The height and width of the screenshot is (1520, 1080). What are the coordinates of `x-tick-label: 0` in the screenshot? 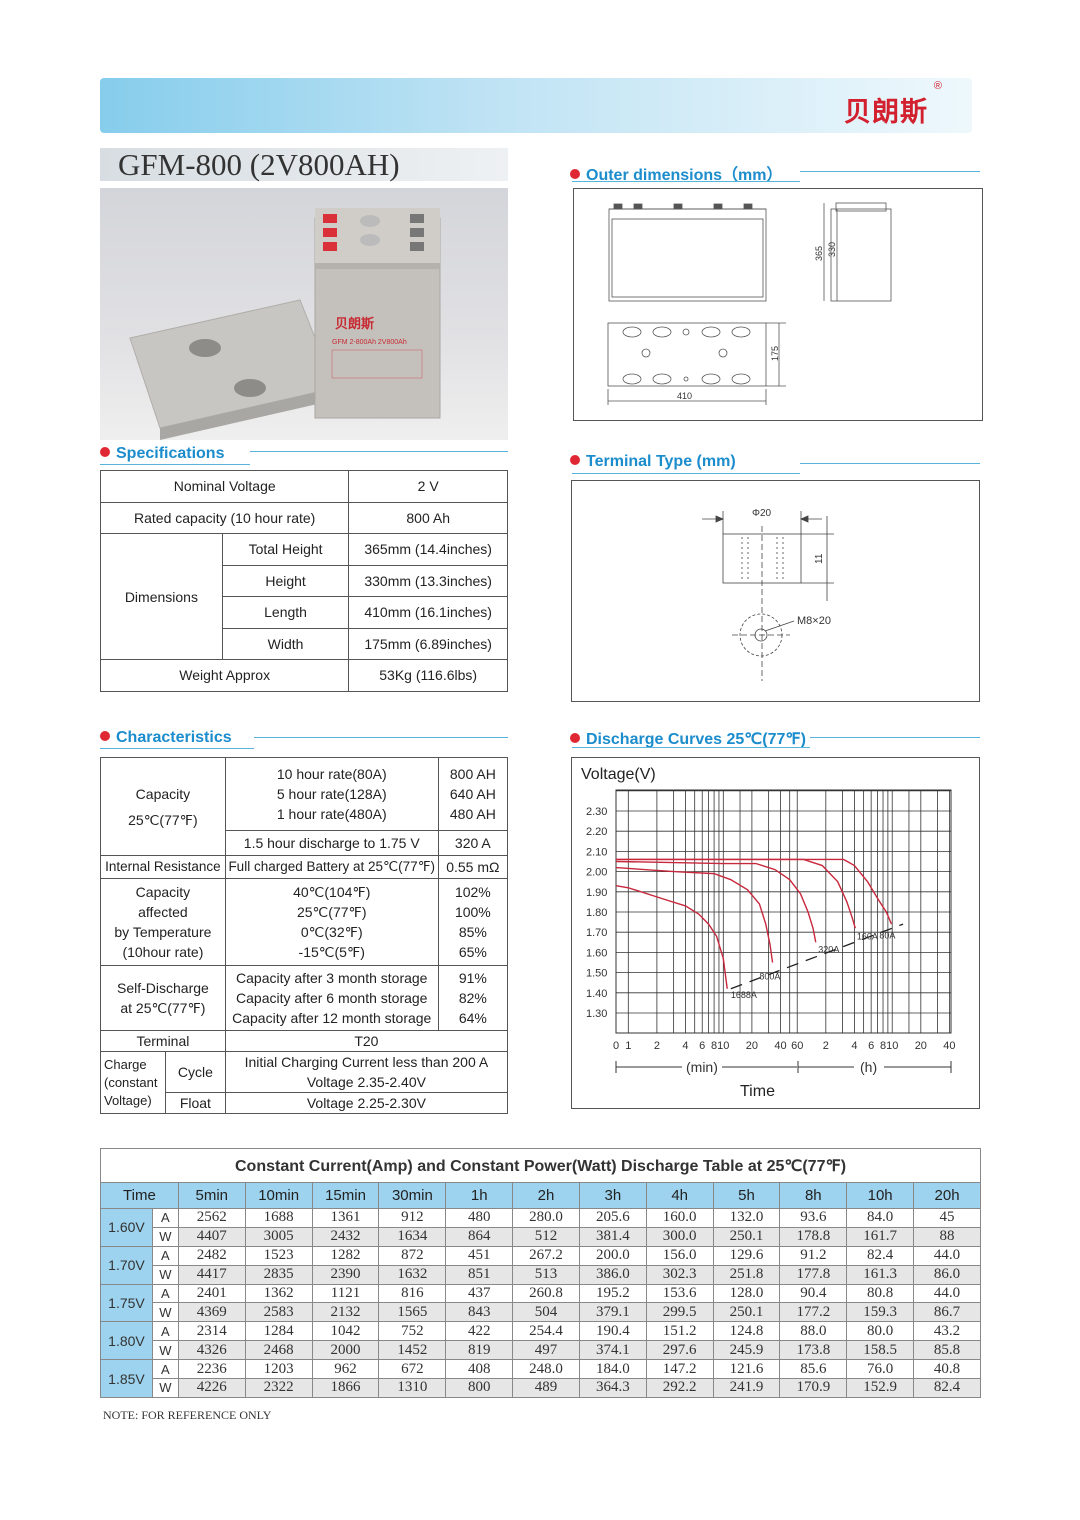 It's located at (616, 1046).